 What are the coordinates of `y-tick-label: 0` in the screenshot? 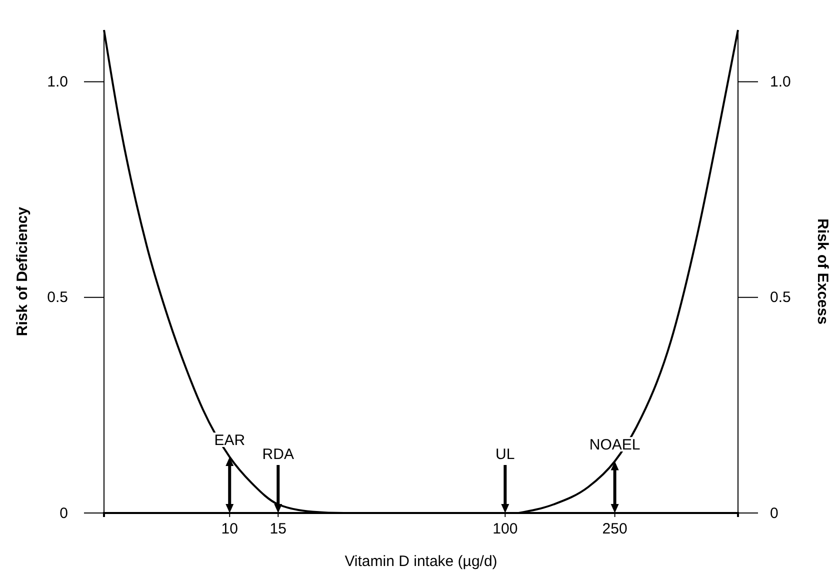 It's located at (64, 513).